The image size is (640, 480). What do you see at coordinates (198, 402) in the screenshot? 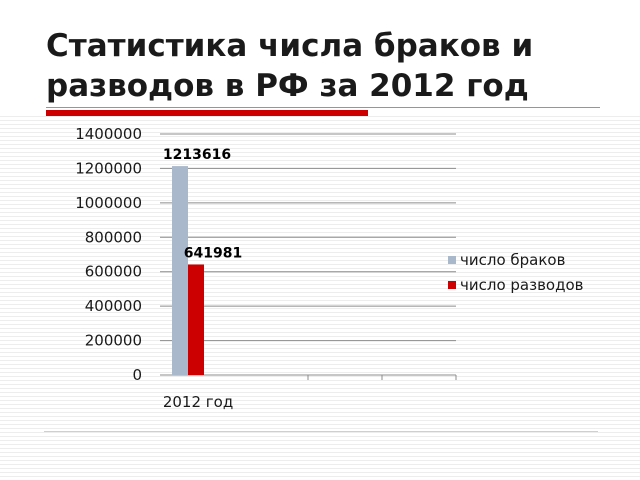
I see `x-category-label-0: 2012 год` at bounding box center [198, 402].